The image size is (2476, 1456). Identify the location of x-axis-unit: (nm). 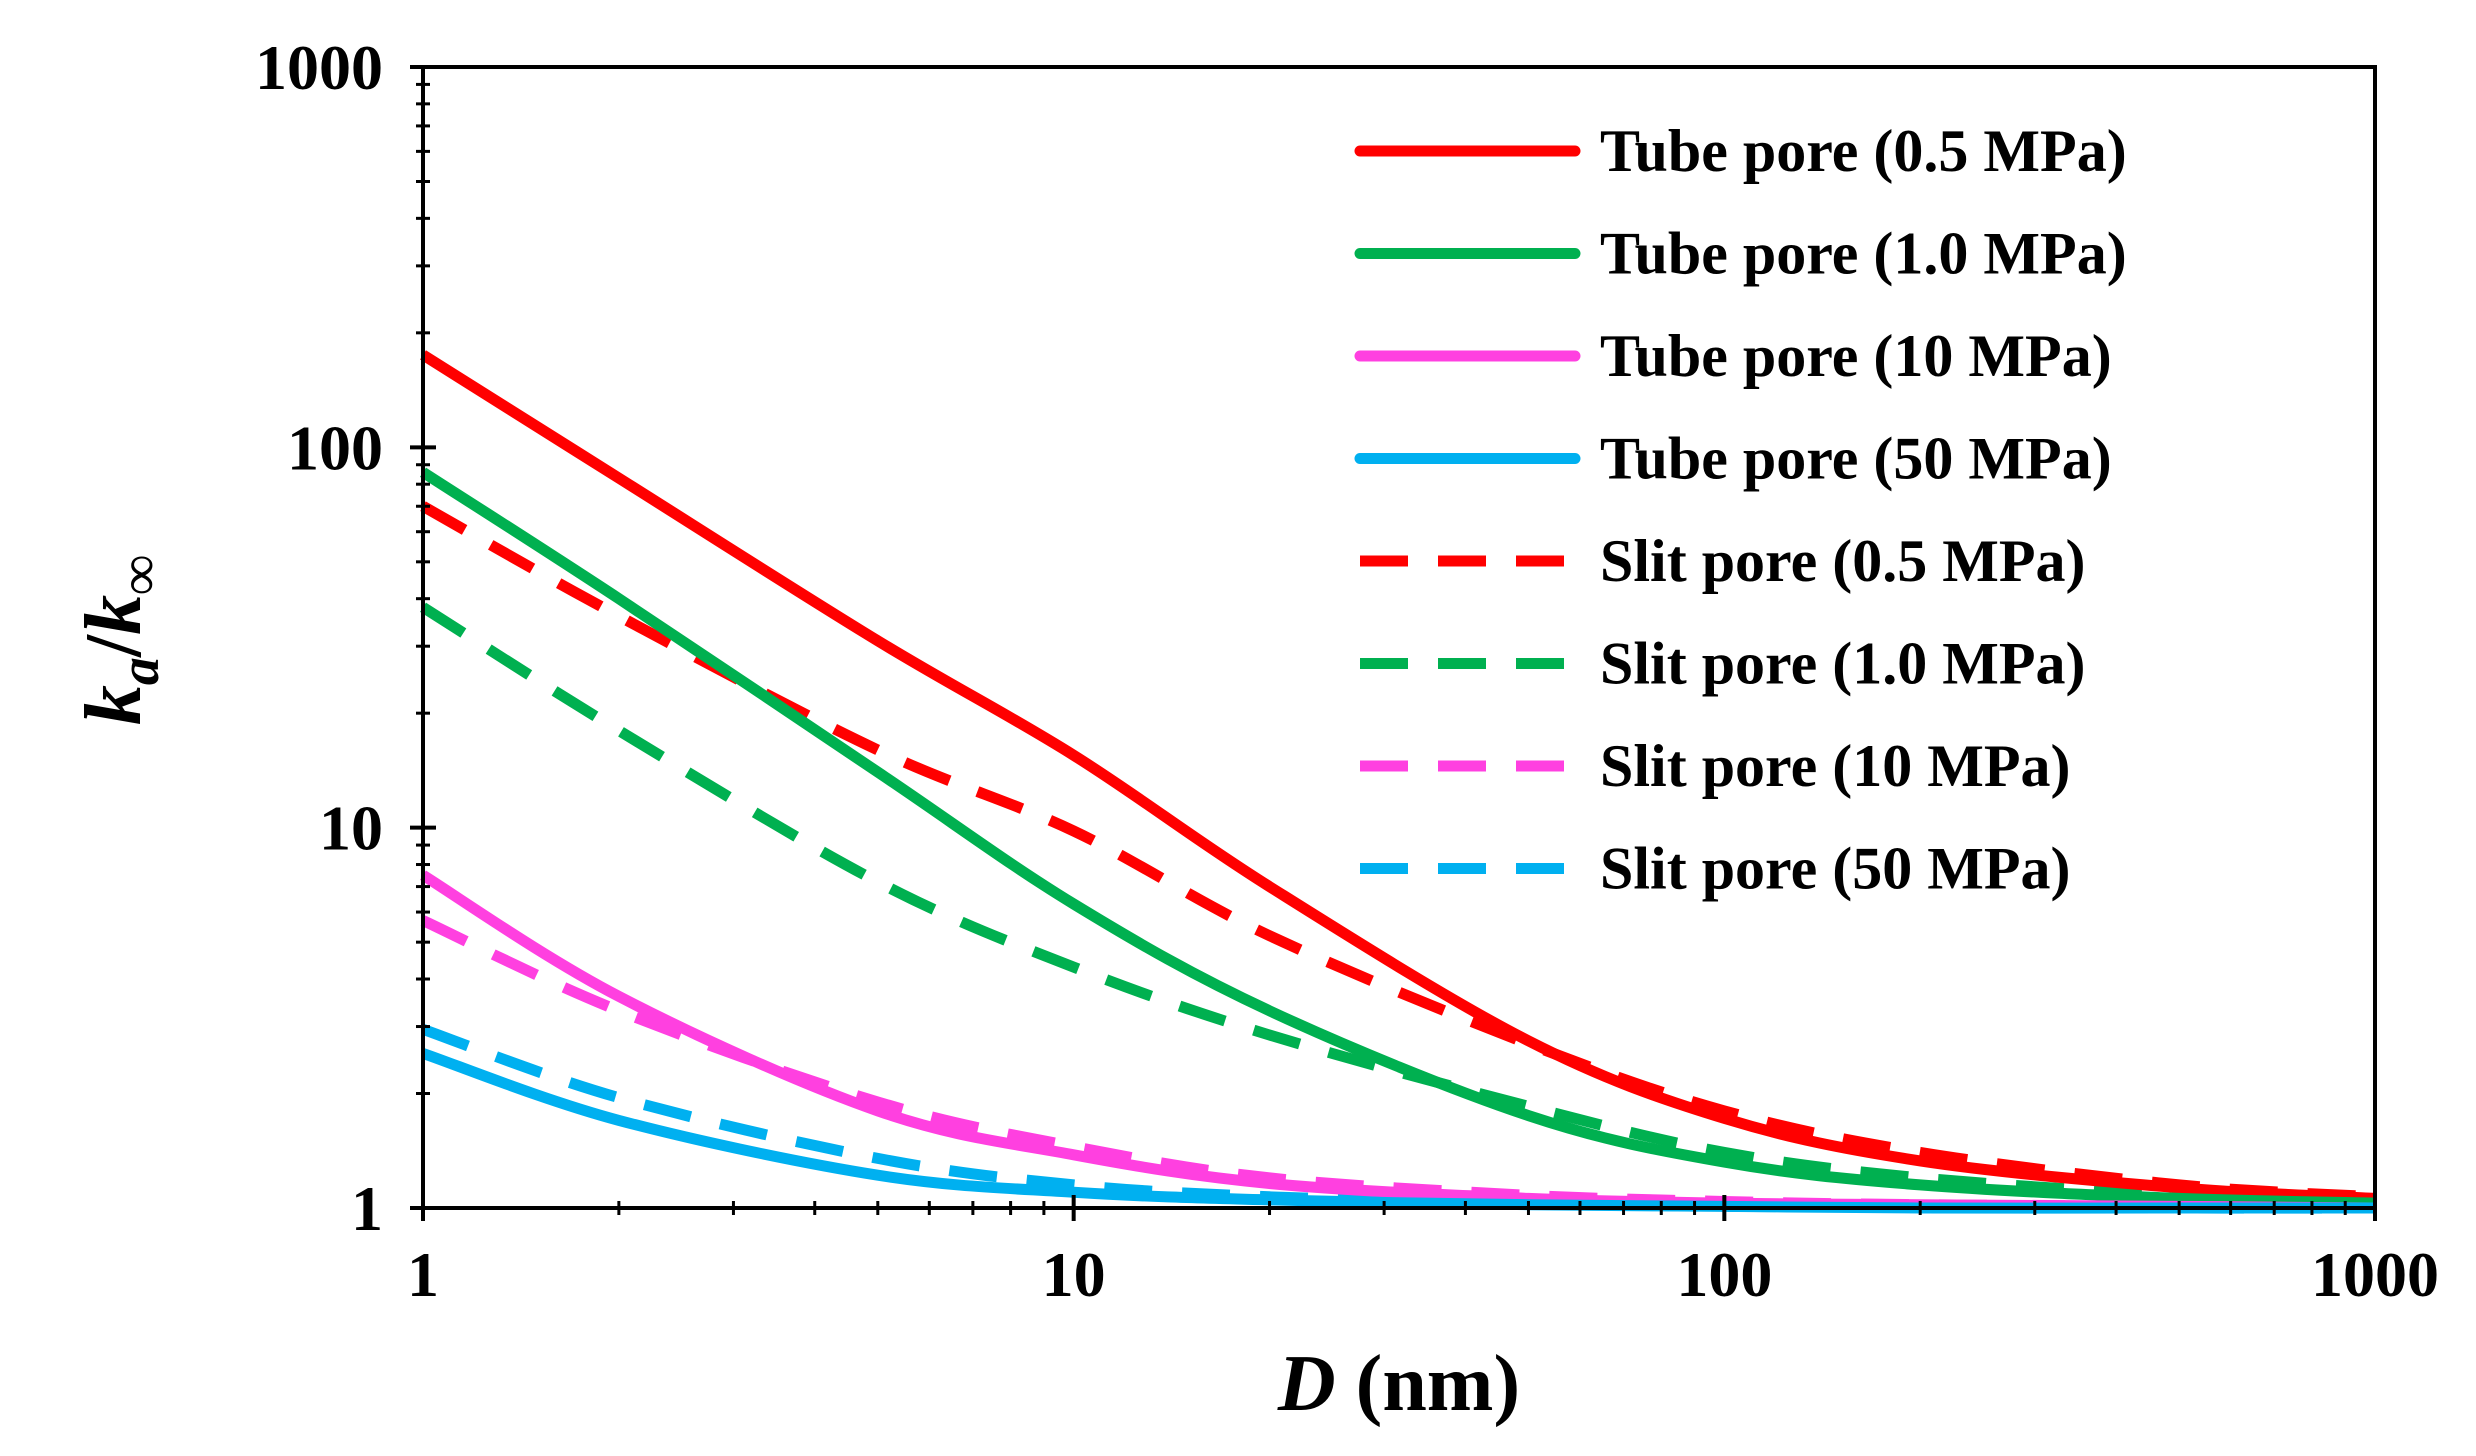
(1428, 1384).